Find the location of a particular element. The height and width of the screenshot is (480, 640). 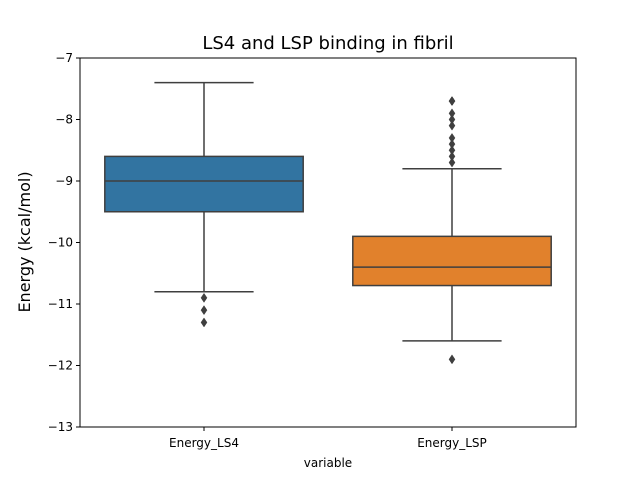

y-tick-label: −11 is located at coordinates (60, 304).